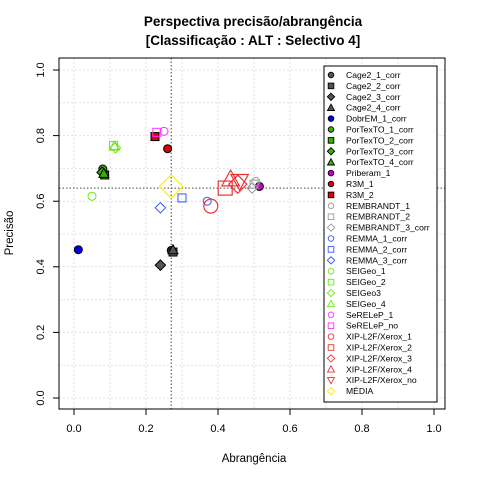  What do you see at coordinates (363, 293) in the screenshot?
I see `legend-label-20: SEIGeo3` at bounding box center [363, 293].